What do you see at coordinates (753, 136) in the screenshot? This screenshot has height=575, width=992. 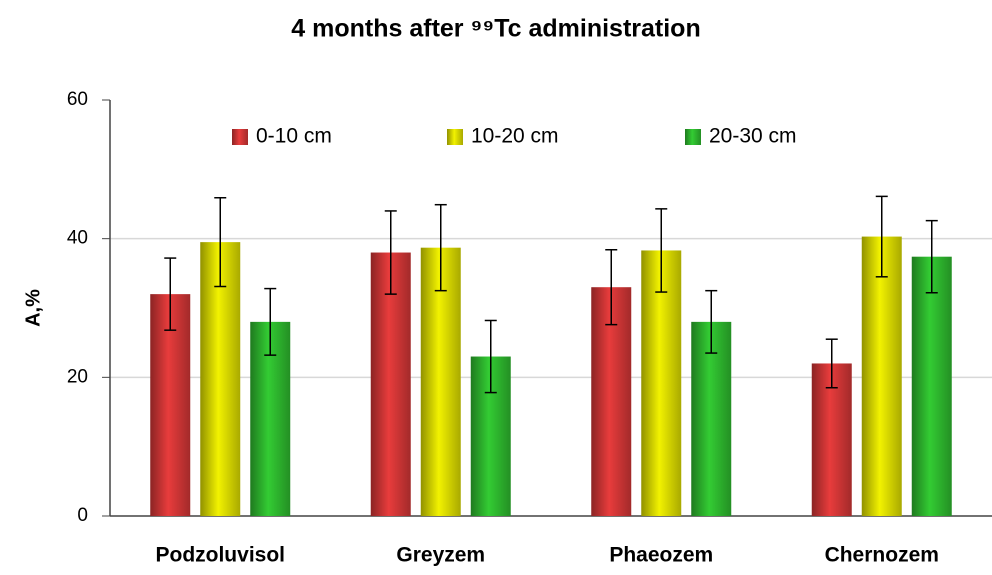 I see `legend-label: 20-30 cm` at bounding box center [753, 136].